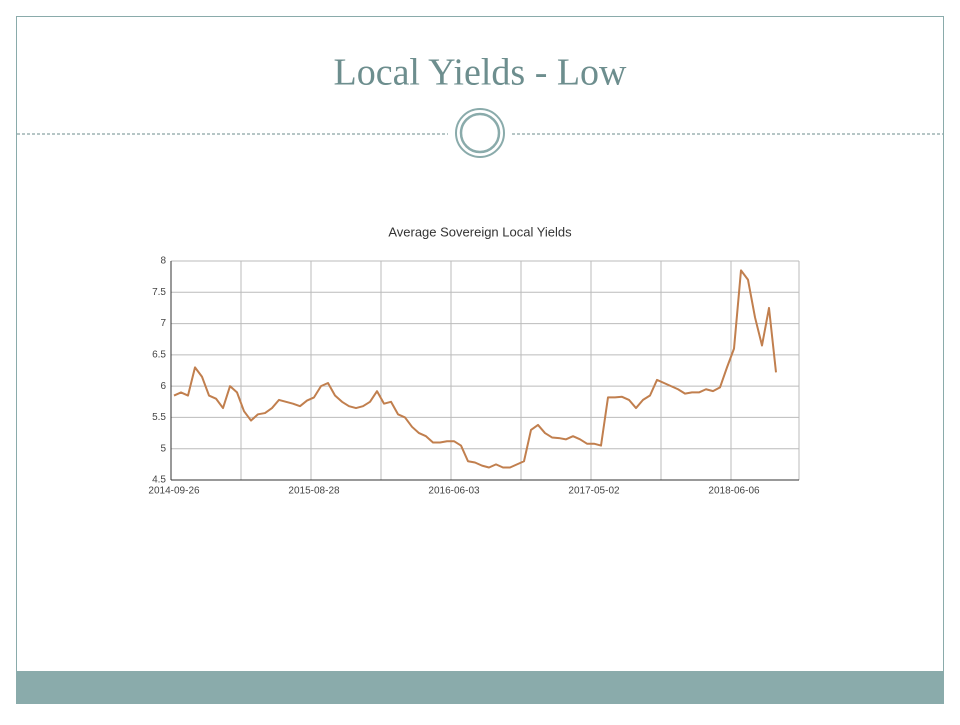 The height and width of the screenshot is (725, 960). What do you see at coordinates (159, 354) in the screenshot?
I see `y-tick-label: 6.5` at bounding box center [159, 354].